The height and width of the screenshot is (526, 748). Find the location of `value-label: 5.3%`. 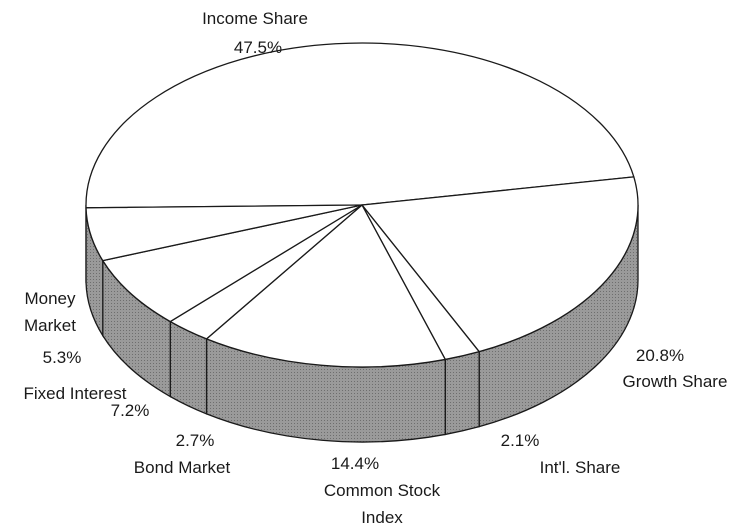

value-label: 5.3% is located at coordinates (62, 357).